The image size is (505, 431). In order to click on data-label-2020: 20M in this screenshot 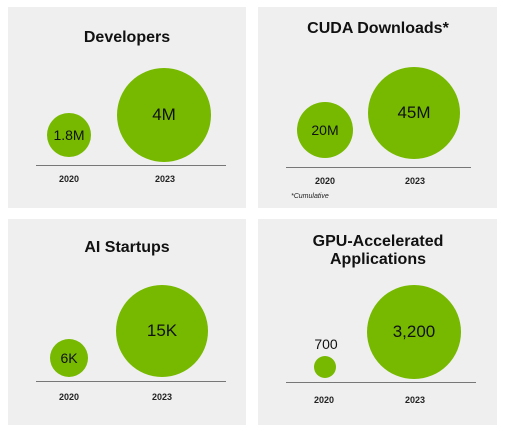, I will do `click(325, 130)`.